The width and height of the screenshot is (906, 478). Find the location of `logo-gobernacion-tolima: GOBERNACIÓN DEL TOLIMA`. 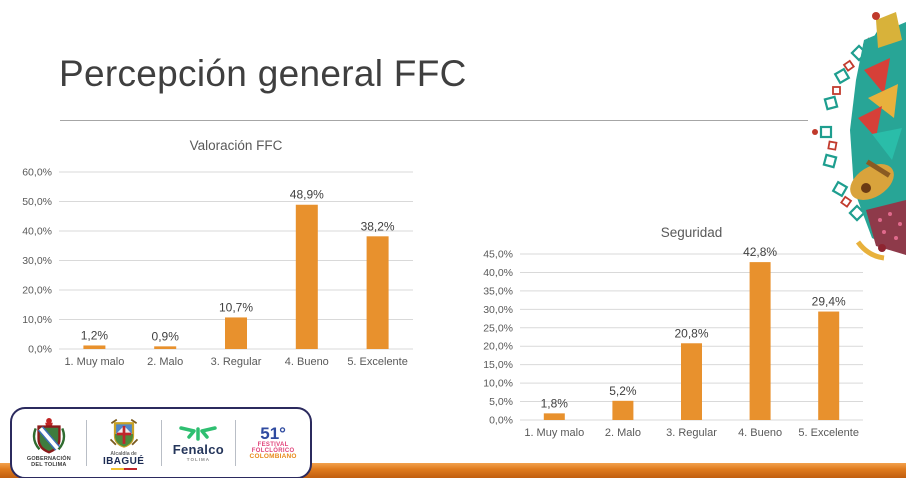

logo-gobernacion-tolima: GOBERNACIÓN DEL TOLIMA is located at coordinates (49, 443).